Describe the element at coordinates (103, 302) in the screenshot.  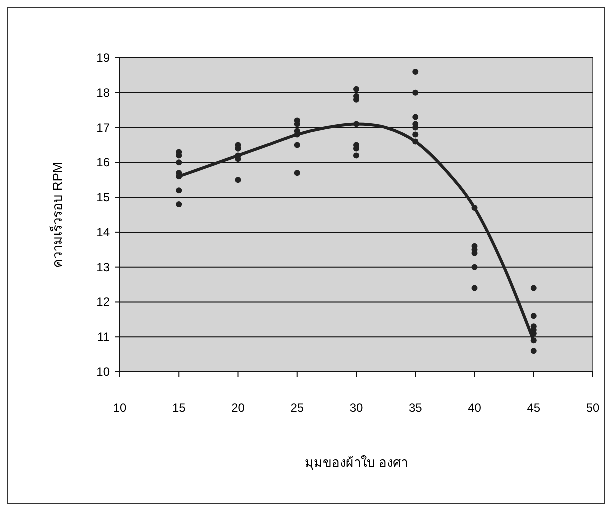
I see `y-tick-label: 12` at that location.